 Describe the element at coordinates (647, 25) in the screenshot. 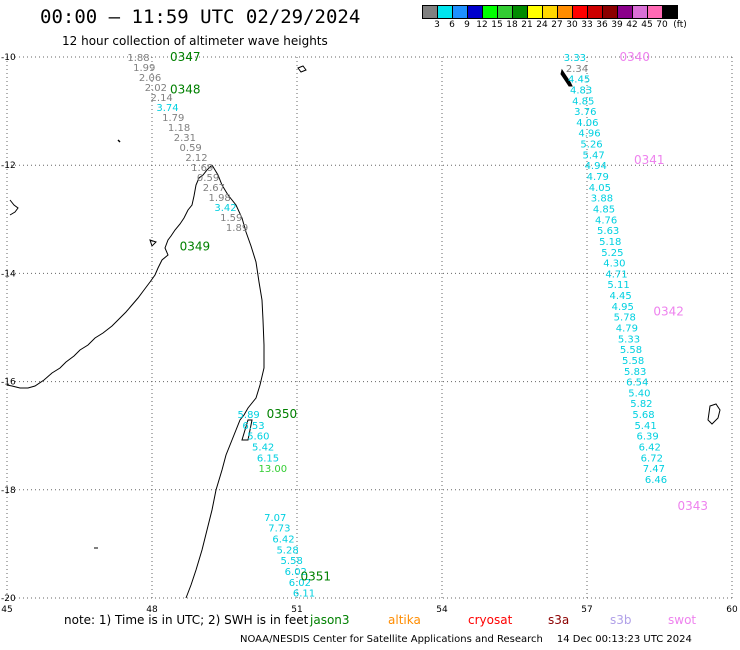

I see `legend-level-label: 45` at that location.